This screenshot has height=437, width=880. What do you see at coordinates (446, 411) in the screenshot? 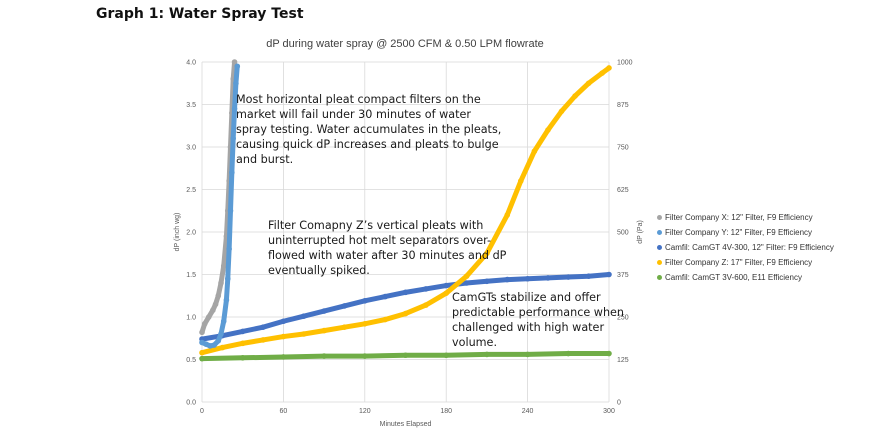
I see `x-tick-label: 180` at bounding box center [446, 411].